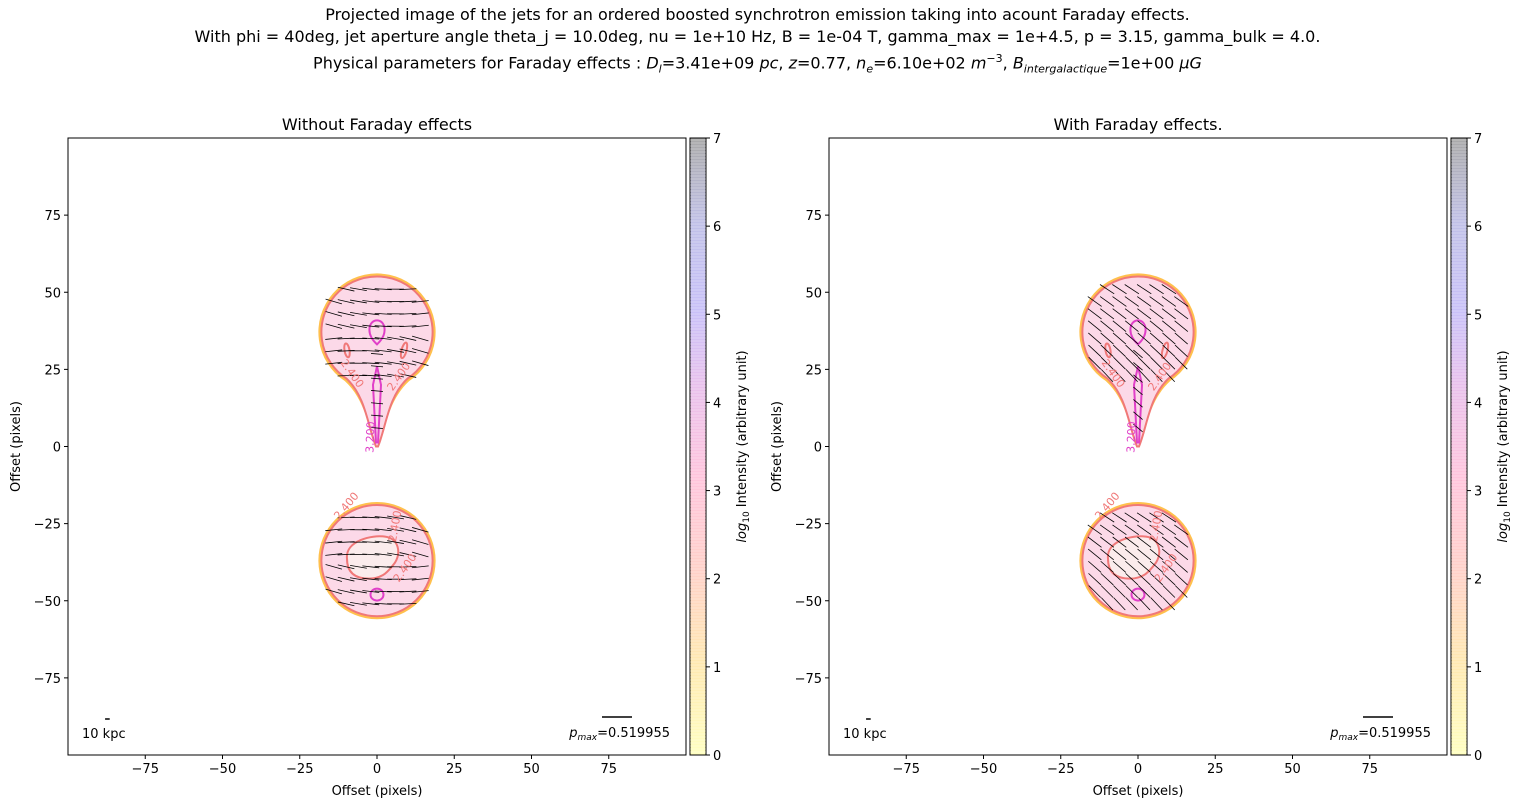 The width and height of the screenshot is (1515, 808). What do you see at coordinates (717, 668) in the screenshot?
I see `colorbar-tick-label: 1` at bounding box center [717, 668].